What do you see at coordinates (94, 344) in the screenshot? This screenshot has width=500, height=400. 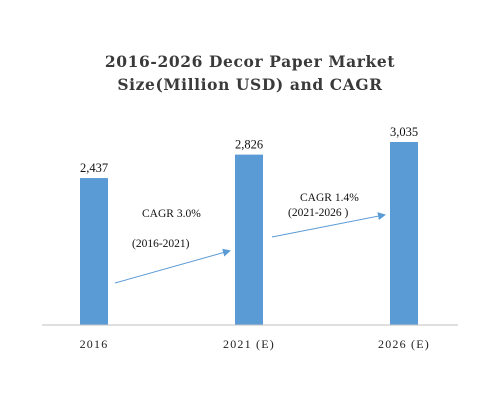 I see `category-label-0: 2016` at bounding box center [94, 344].